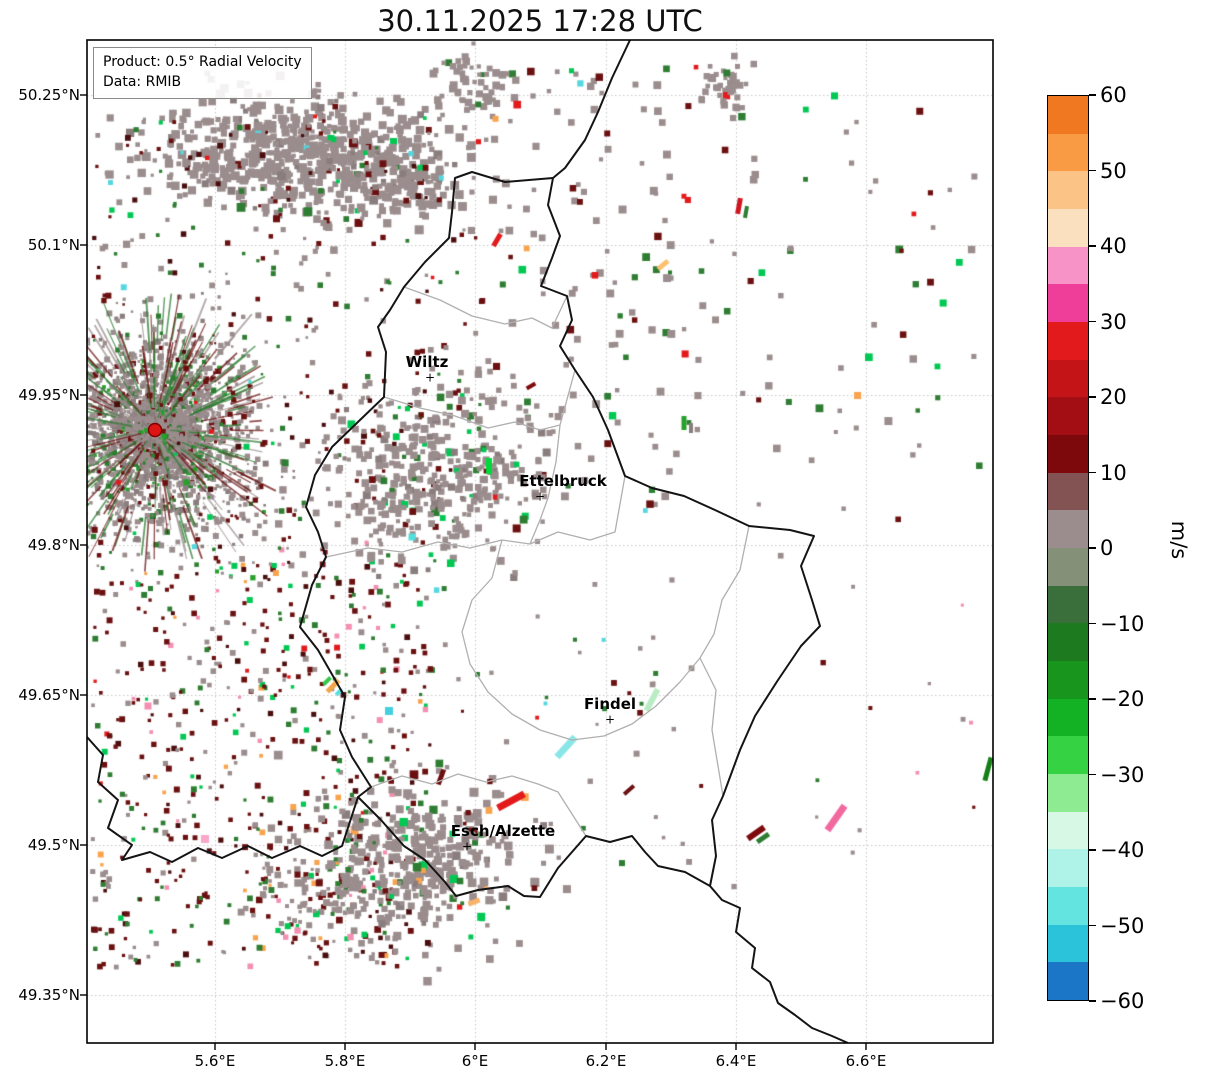  I want to click on colorbar-tick-label: −10, so click(1122, 624).